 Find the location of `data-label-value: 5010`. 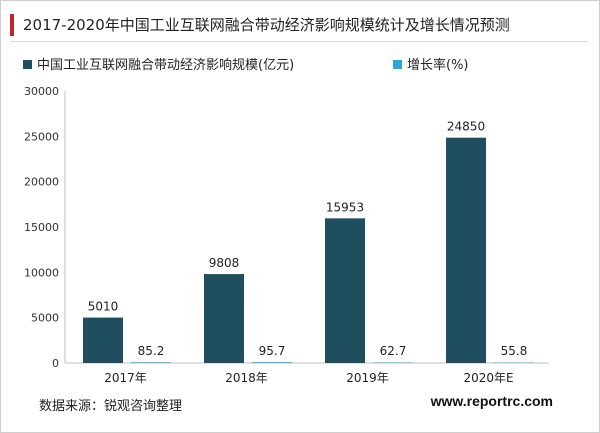

data-label-value: 5010 is located at coordinates (103, 307).